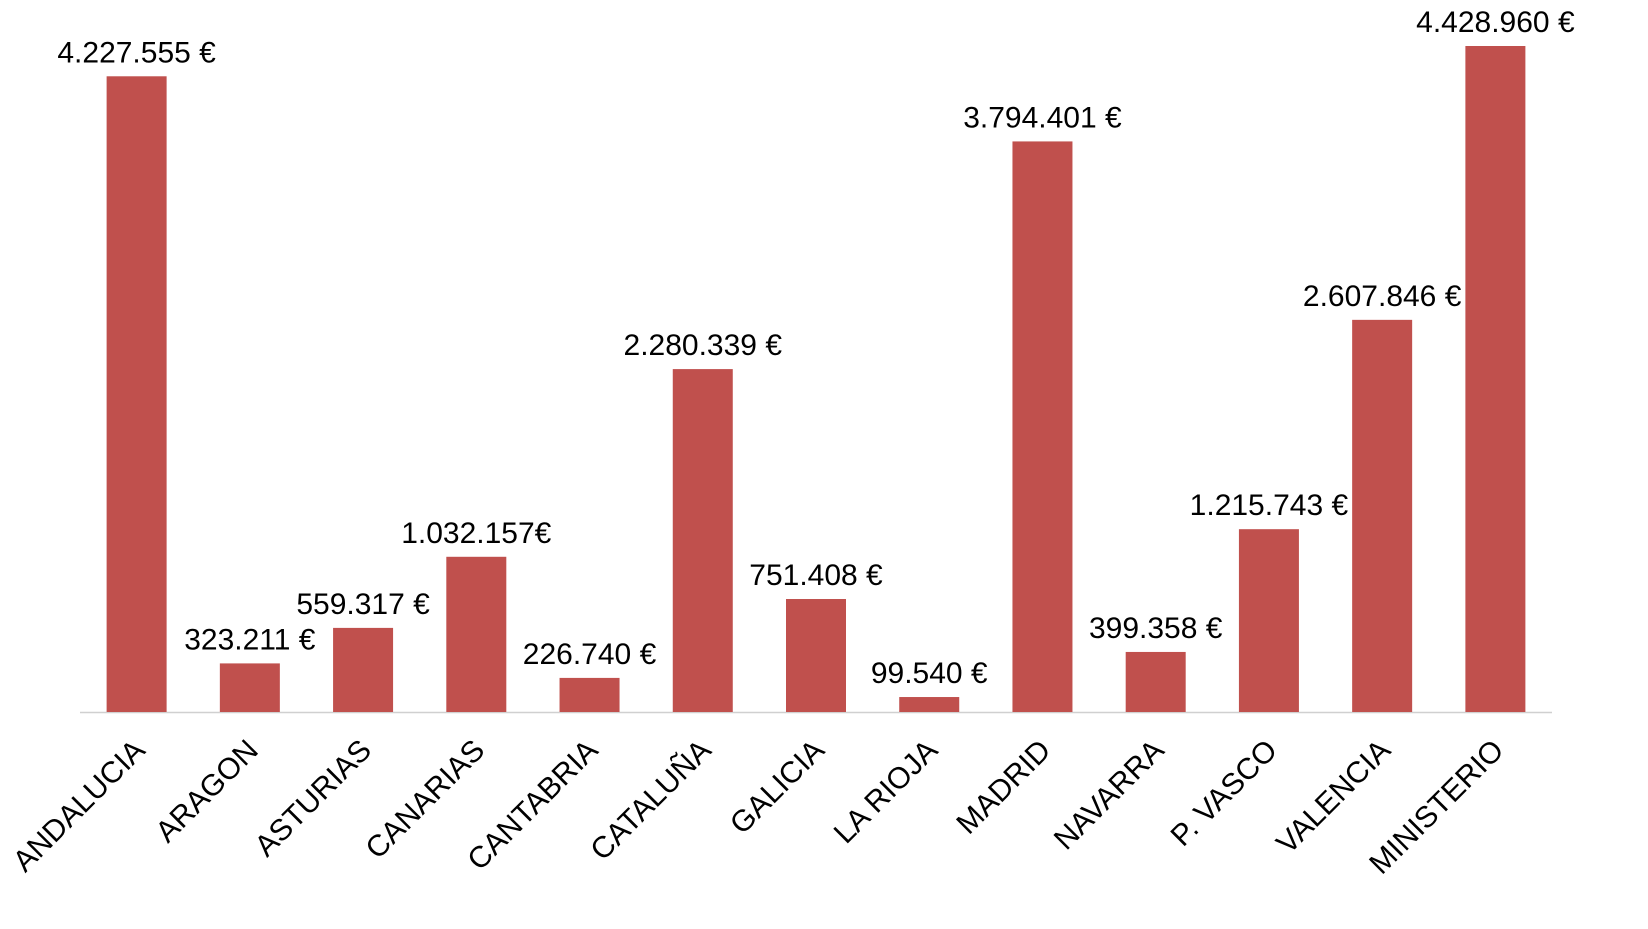 This screenshot has width=1648, height=929. I want to click on data-label: 1.215.743 €, so click(1269, 505).